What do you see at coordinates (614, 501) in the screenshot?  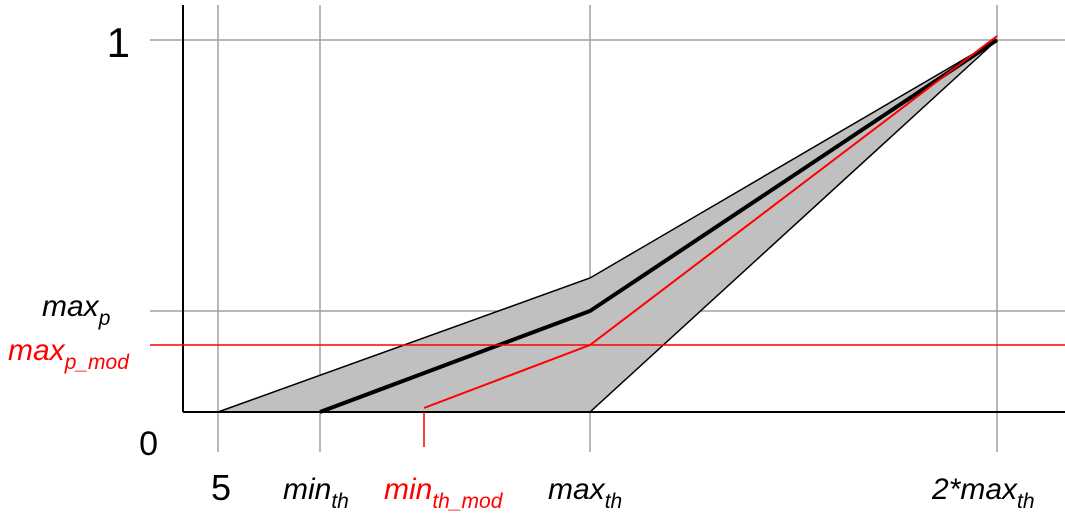 I see `max-th-sub: th` at bounding box center [614, 501].